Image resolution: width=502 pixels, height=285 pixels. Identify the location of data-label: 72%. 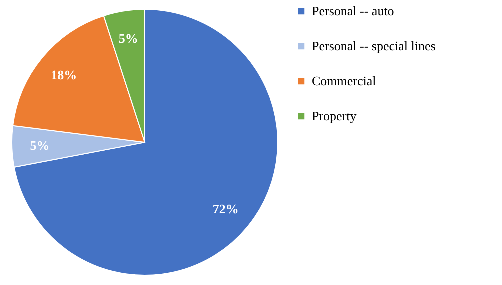
(225, 208).